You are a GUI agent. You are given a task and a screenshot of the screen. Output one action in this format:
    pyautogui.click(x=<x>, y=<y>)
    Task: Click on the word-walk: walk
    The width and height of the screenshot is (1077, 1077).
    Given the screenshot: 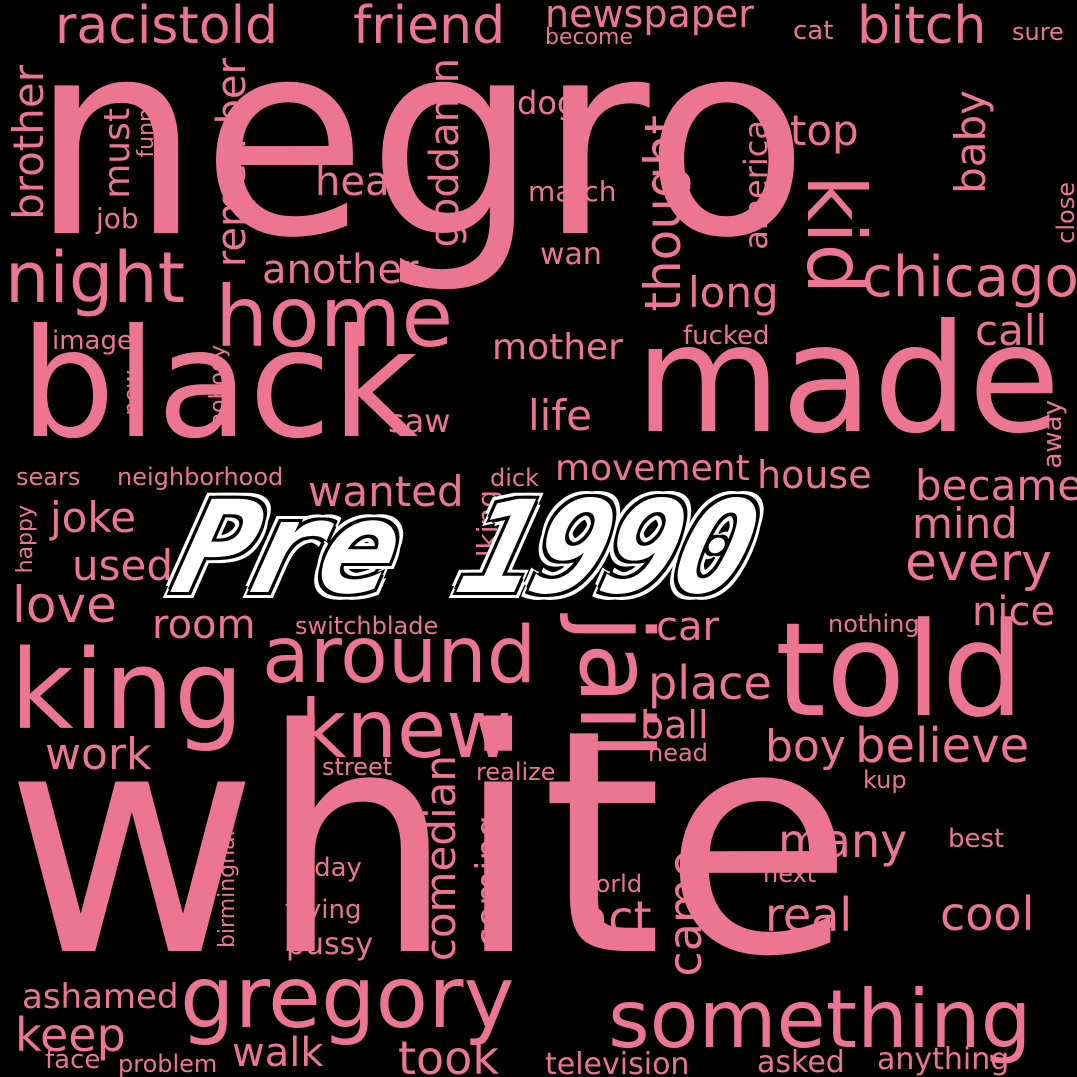 What is the action you would take?
    pyautogui.click(x=278, y=1053)
    